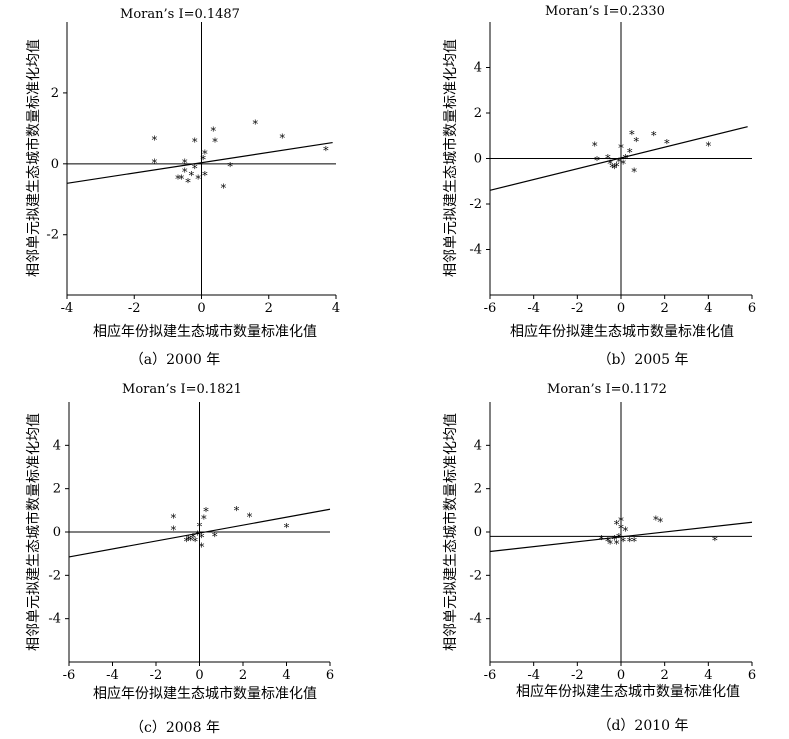 This screenshot has width=789, height=739. What do you see at coordinates (69, 675) in the screenshot?
I see `x-tick-label: -6` at bounding box center [69, 675].